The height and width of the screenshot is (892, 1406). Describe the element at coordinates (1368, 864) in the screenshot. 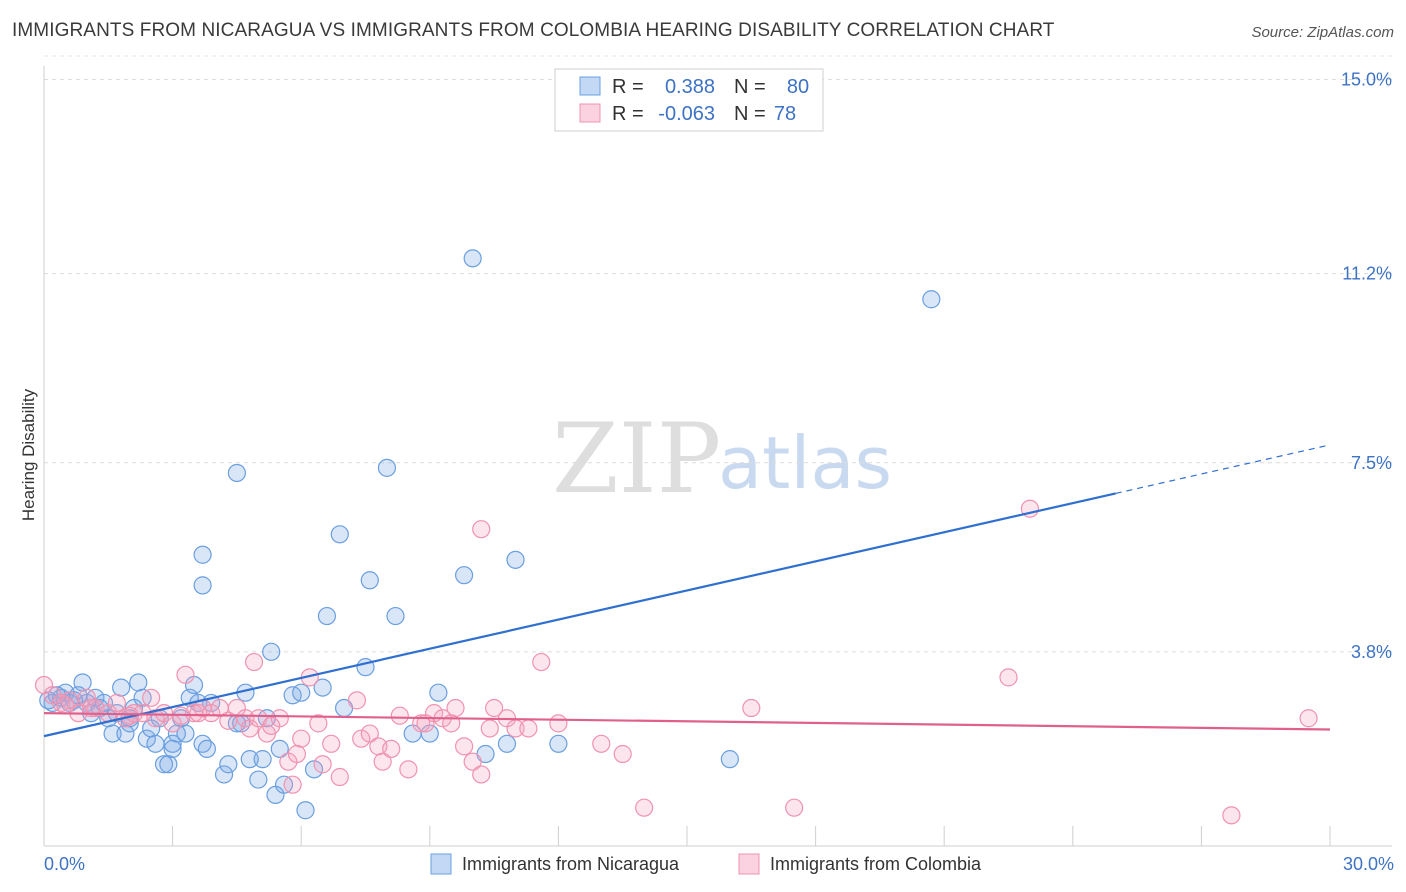

I see `x-tick-label-max: 30.0%` at that location.